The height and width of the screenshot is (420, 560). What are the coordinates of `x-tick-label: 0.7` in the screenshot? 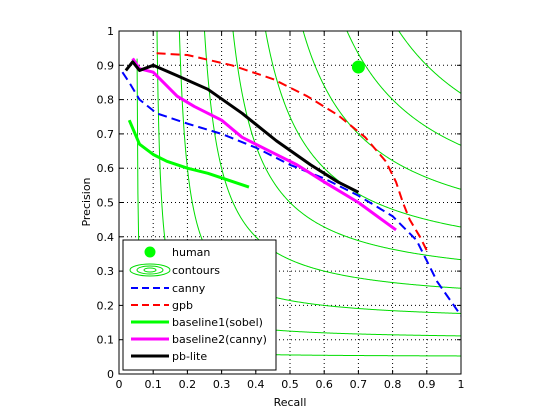 It's located at (359, 384).